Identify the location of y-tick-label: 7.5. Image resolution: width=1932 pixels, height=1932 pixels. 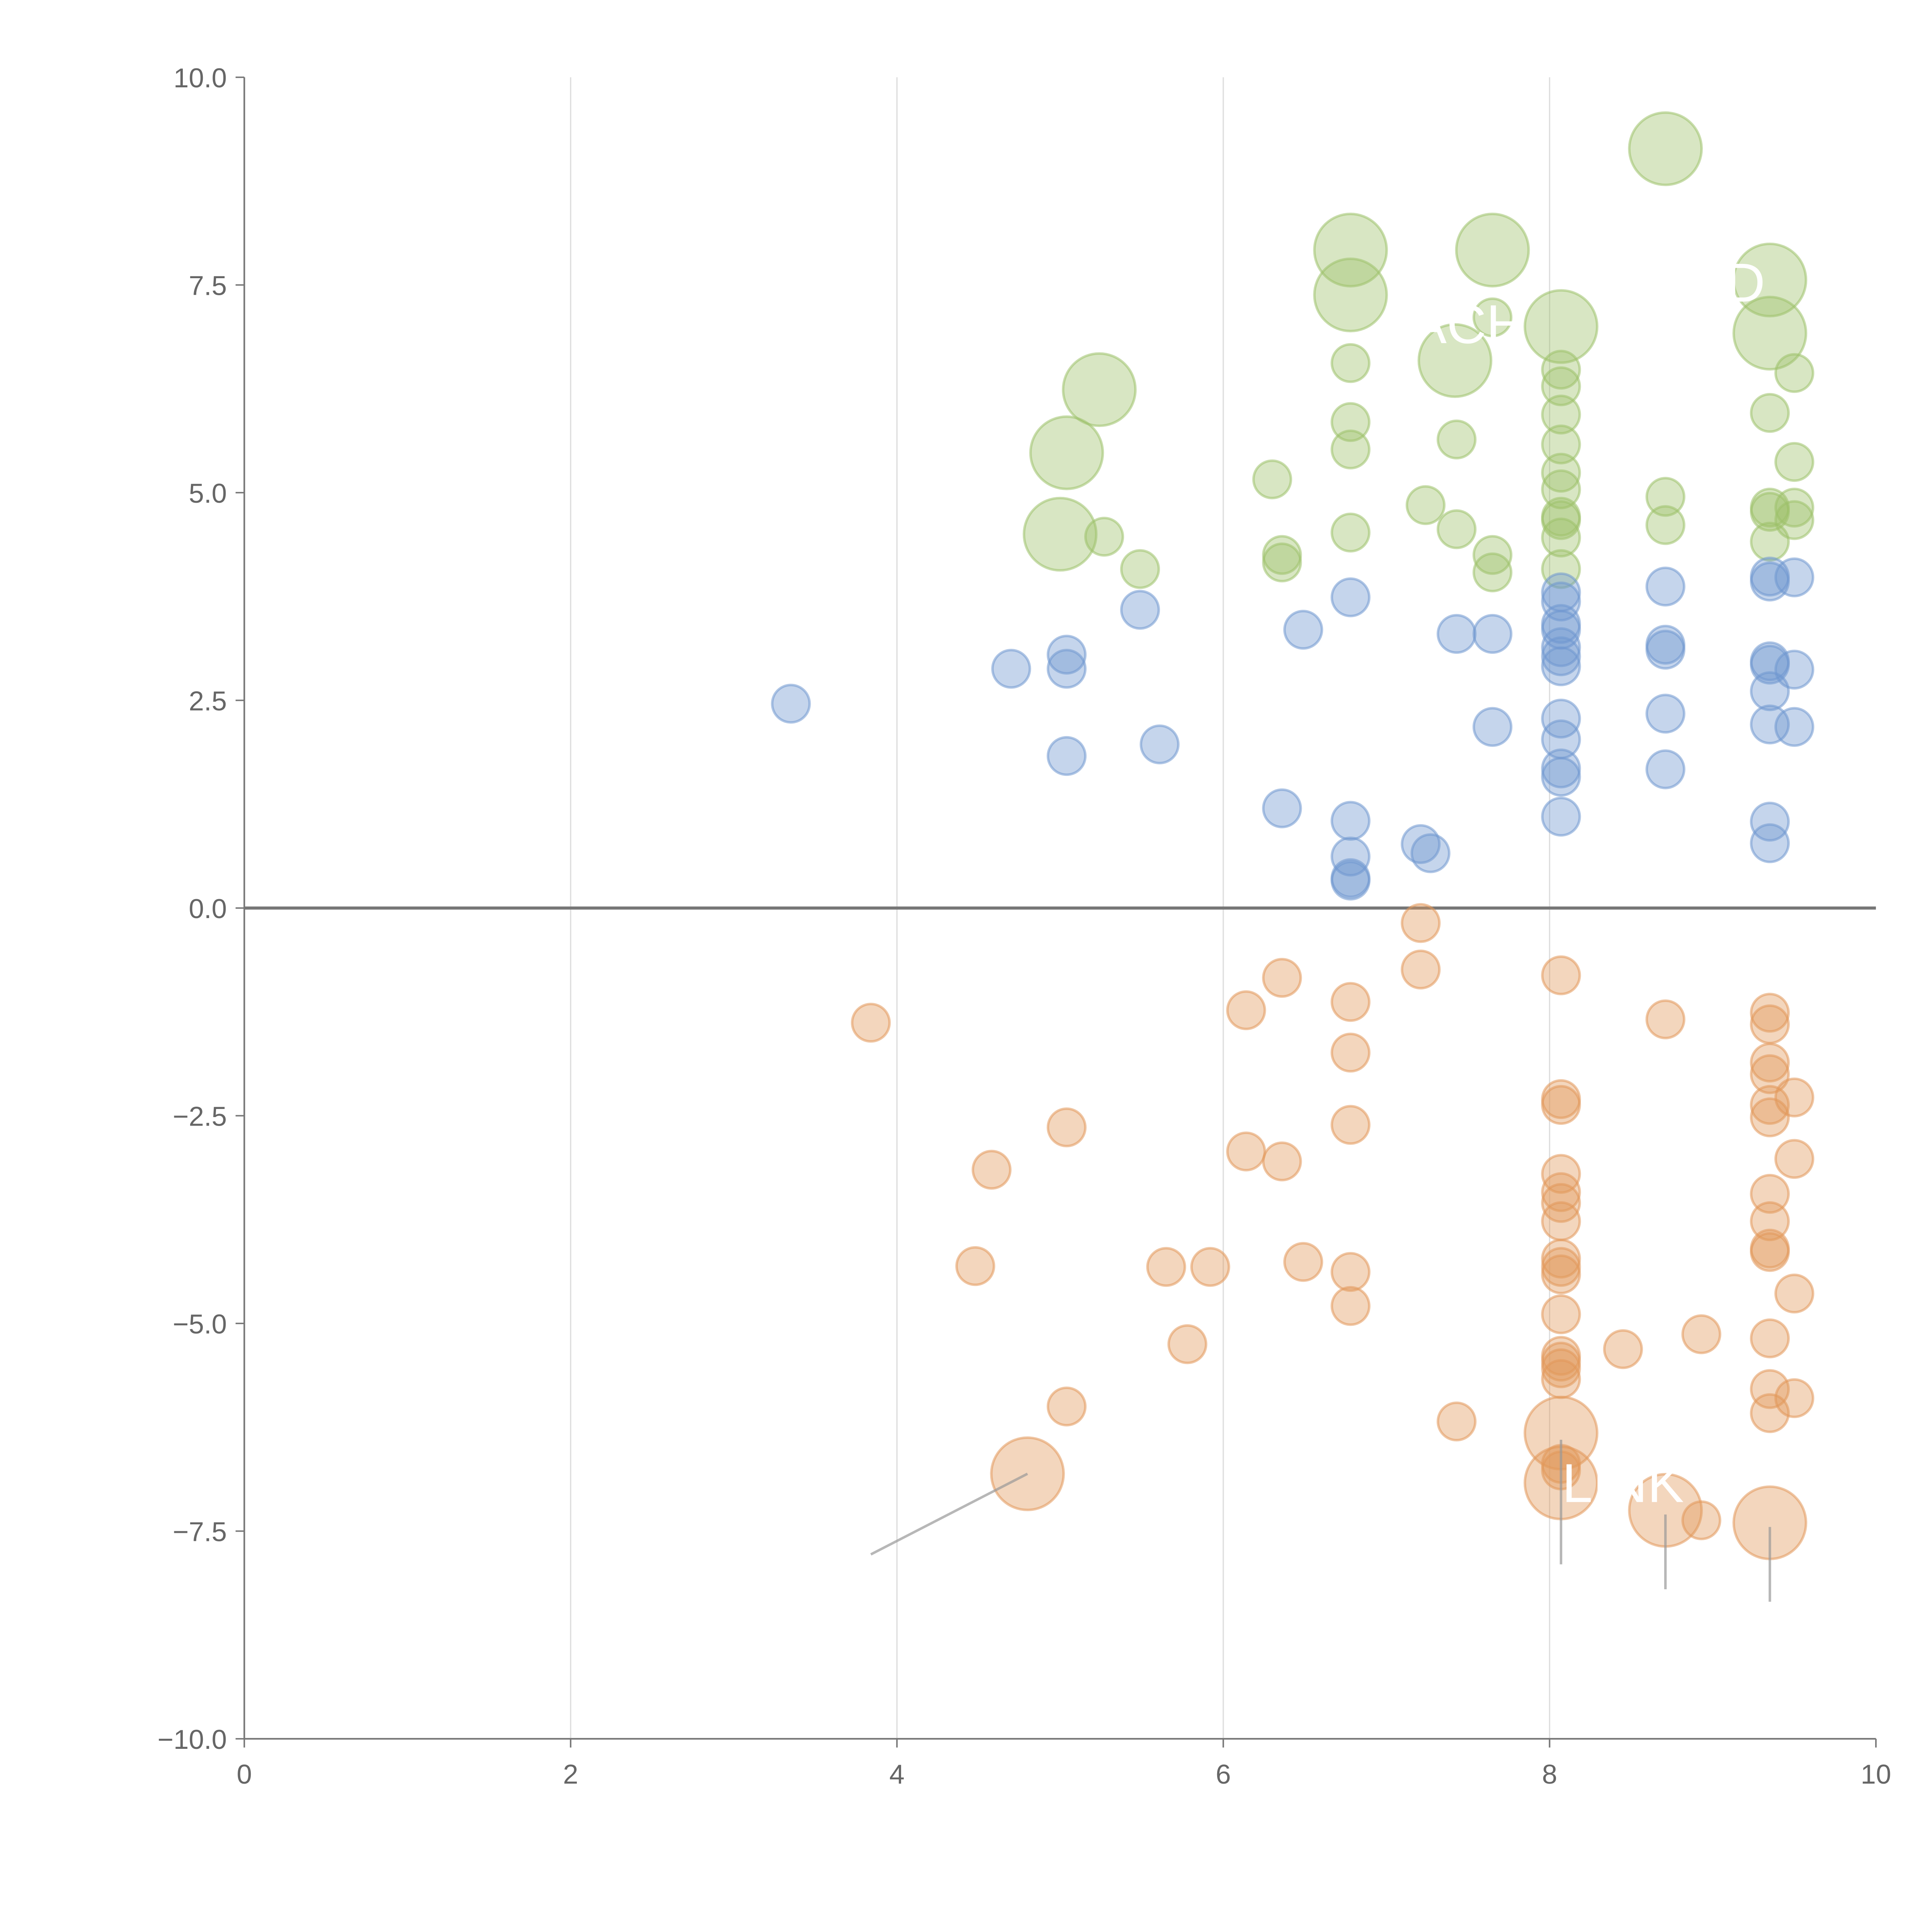
(208, 285).